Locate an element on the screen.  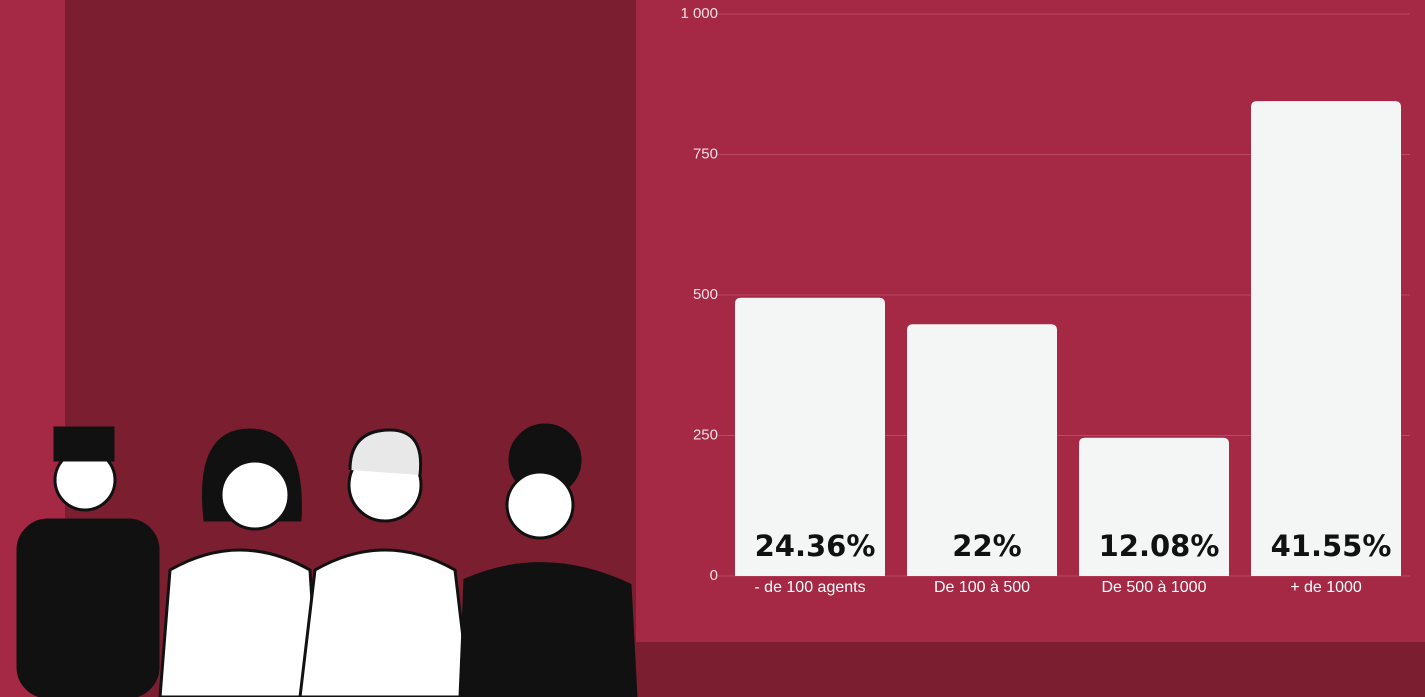
x-tick-label: De 500 à 1000 is located at coordinates (1154, 587).